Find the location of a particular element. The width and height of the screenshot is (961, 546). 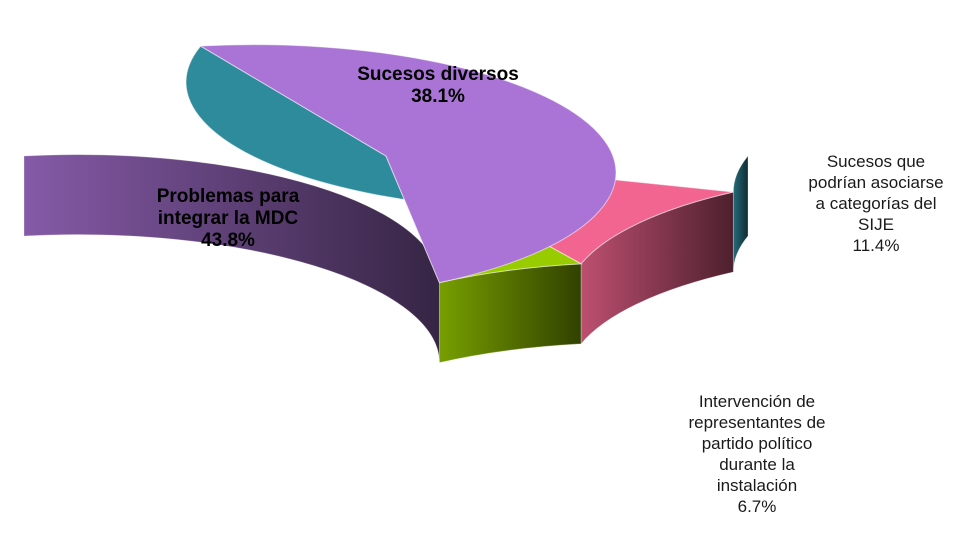

slice-name-line: integrar la MDC is located at coordinates (228, 218).